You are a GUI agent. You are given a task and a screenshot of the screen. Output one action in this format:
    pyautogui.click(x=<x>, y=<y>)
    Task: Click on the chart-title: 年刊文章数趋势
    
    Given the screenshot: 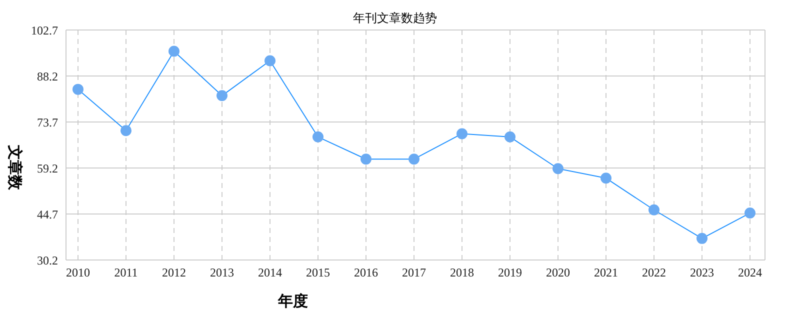 What is the action you would take?
    pyautogui.click(x=395, y=18)
    